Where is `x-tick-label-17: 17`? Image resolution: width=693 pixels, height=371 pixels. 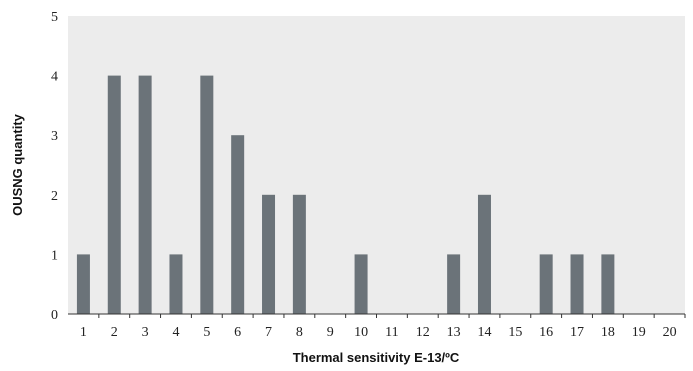
x-tick-label-17: 17 is located at coordinates (577, 332).